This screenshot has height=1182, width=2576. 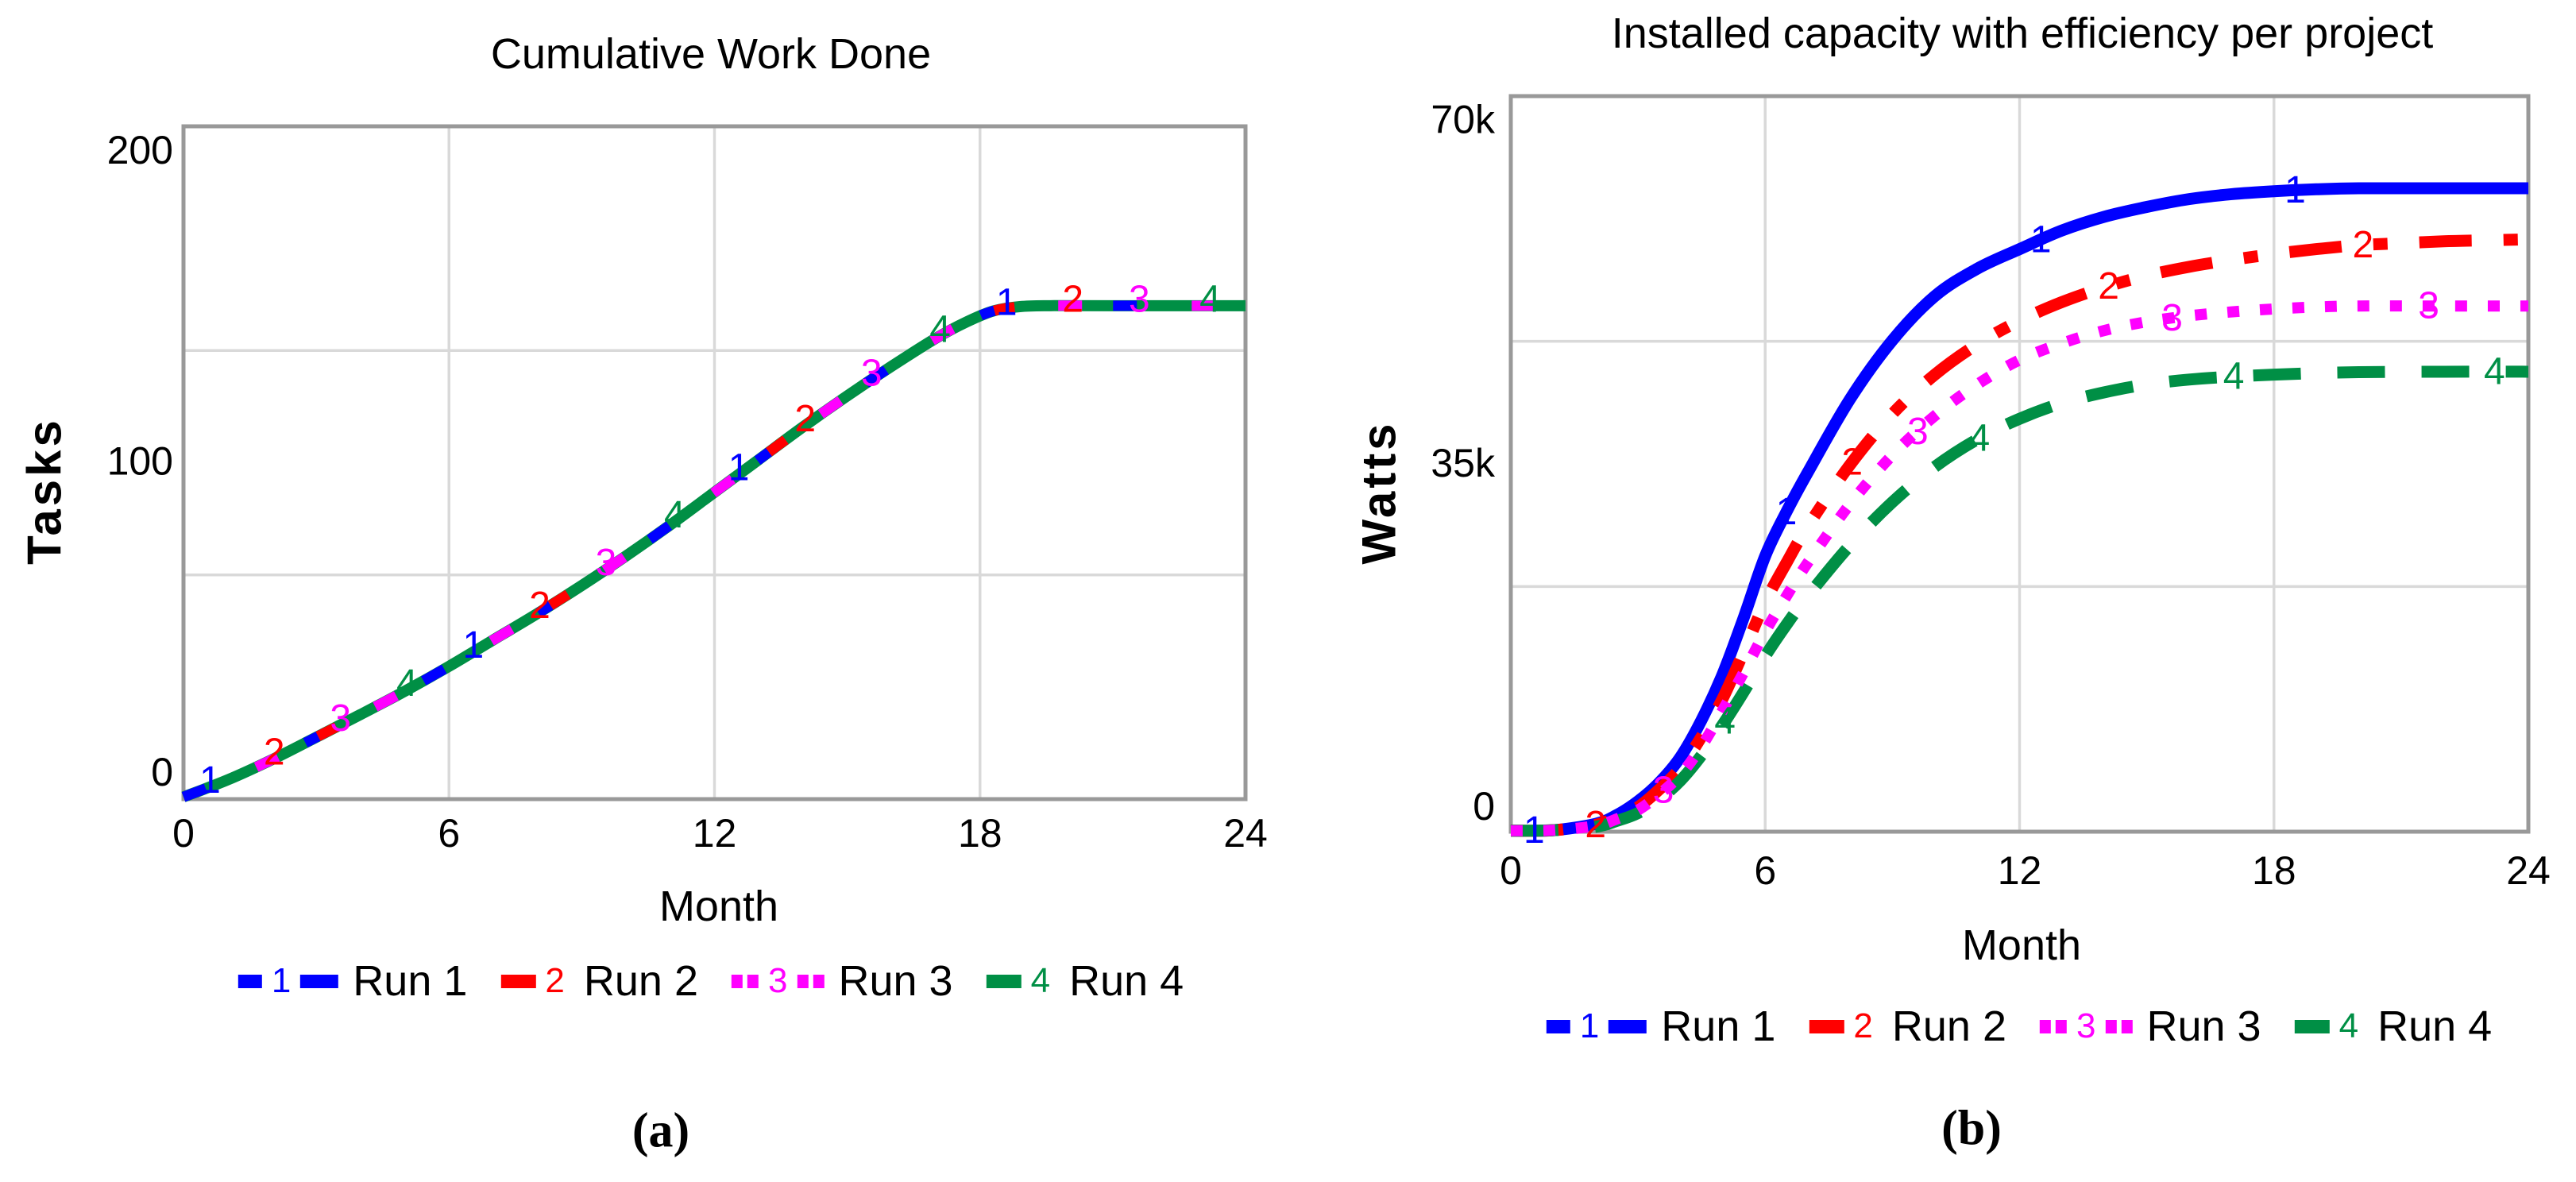 I want to click on y-tick-label: 200, so click(x=140, y=150).